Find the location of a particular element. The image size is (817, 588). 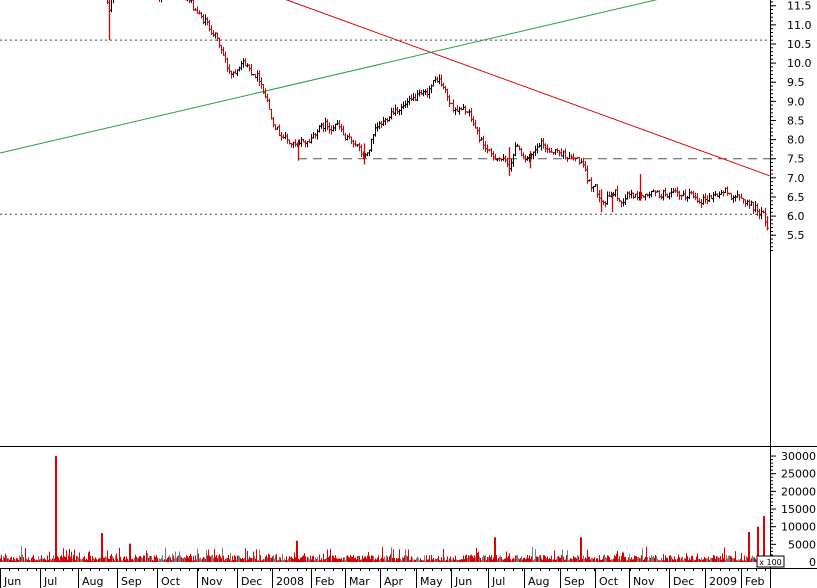

date-tick-label: Mar is located at coordinates (359, 581).